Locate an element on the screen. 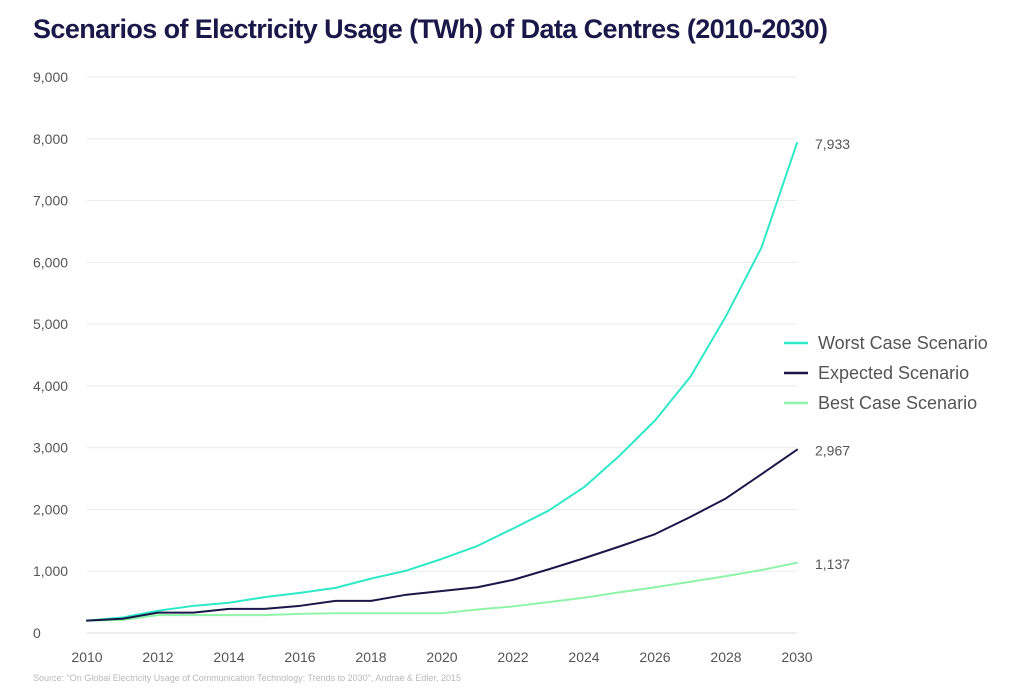  legend-label: Expected Scenario is located at coordinates (893, 373).